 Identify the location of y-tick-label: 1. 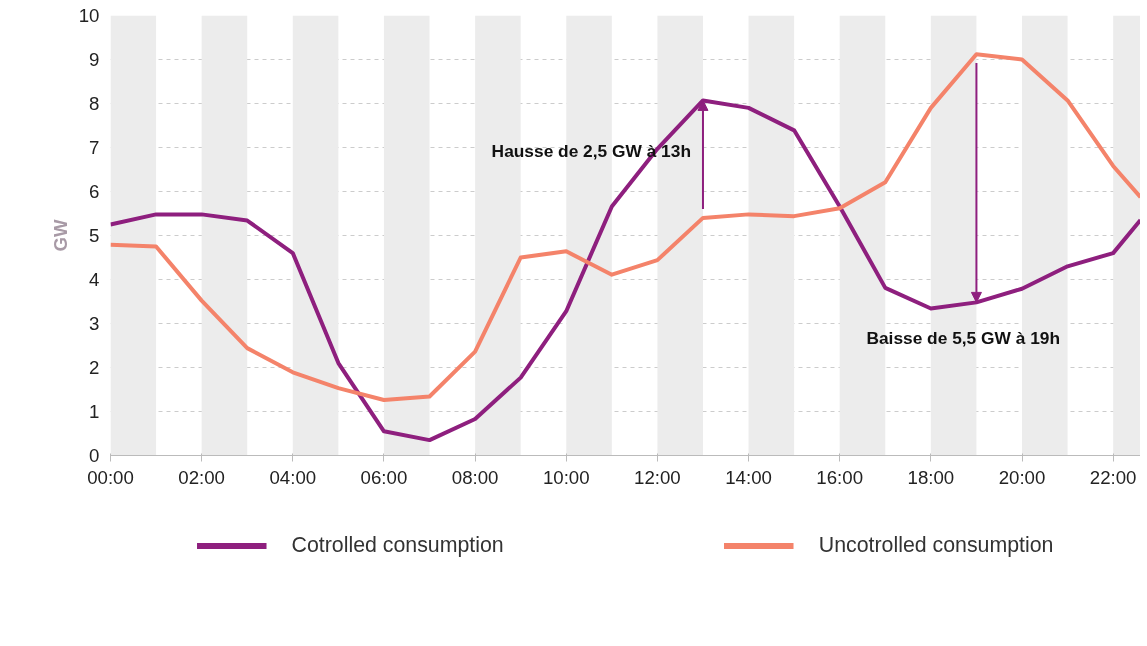
(94, 411).